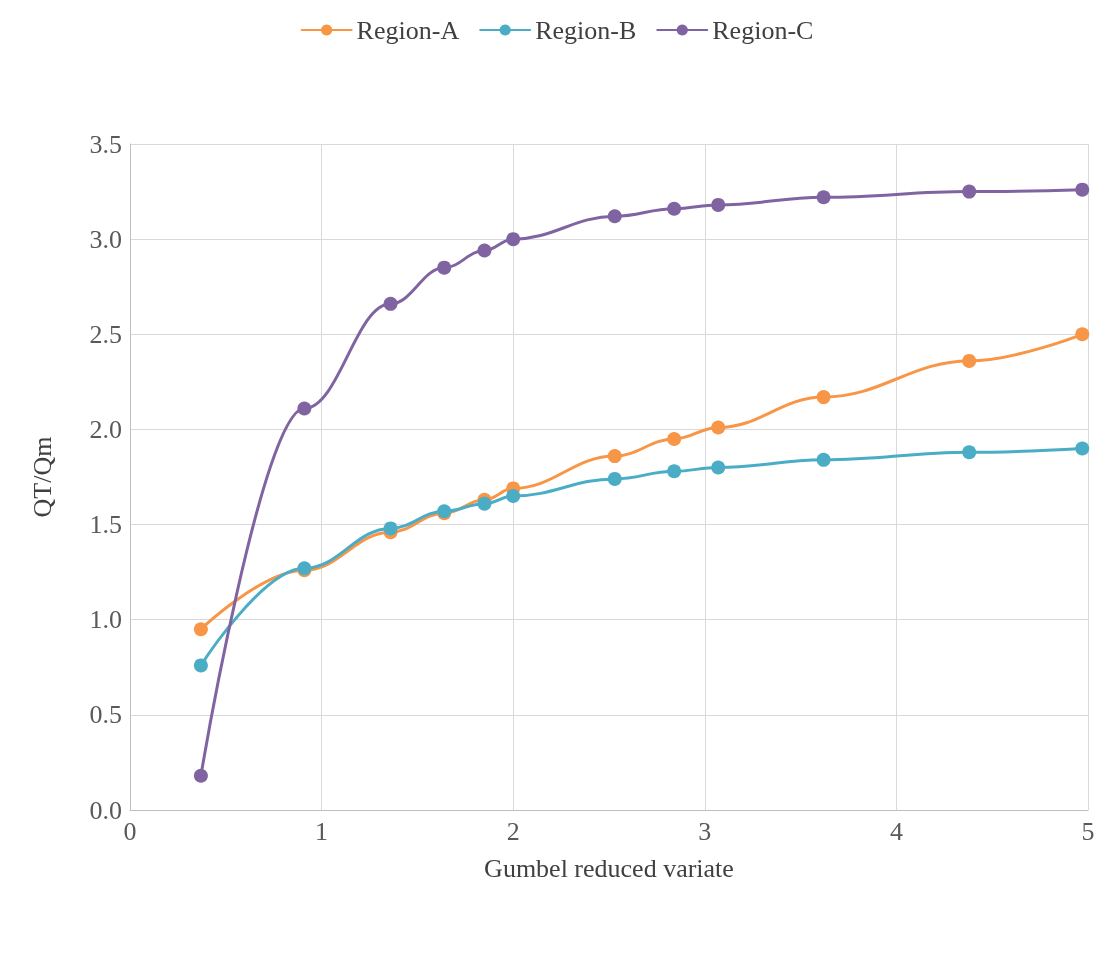 The image size is (1114, 962). I want to click on y-tick-label: 1.5, so click(105, 525).